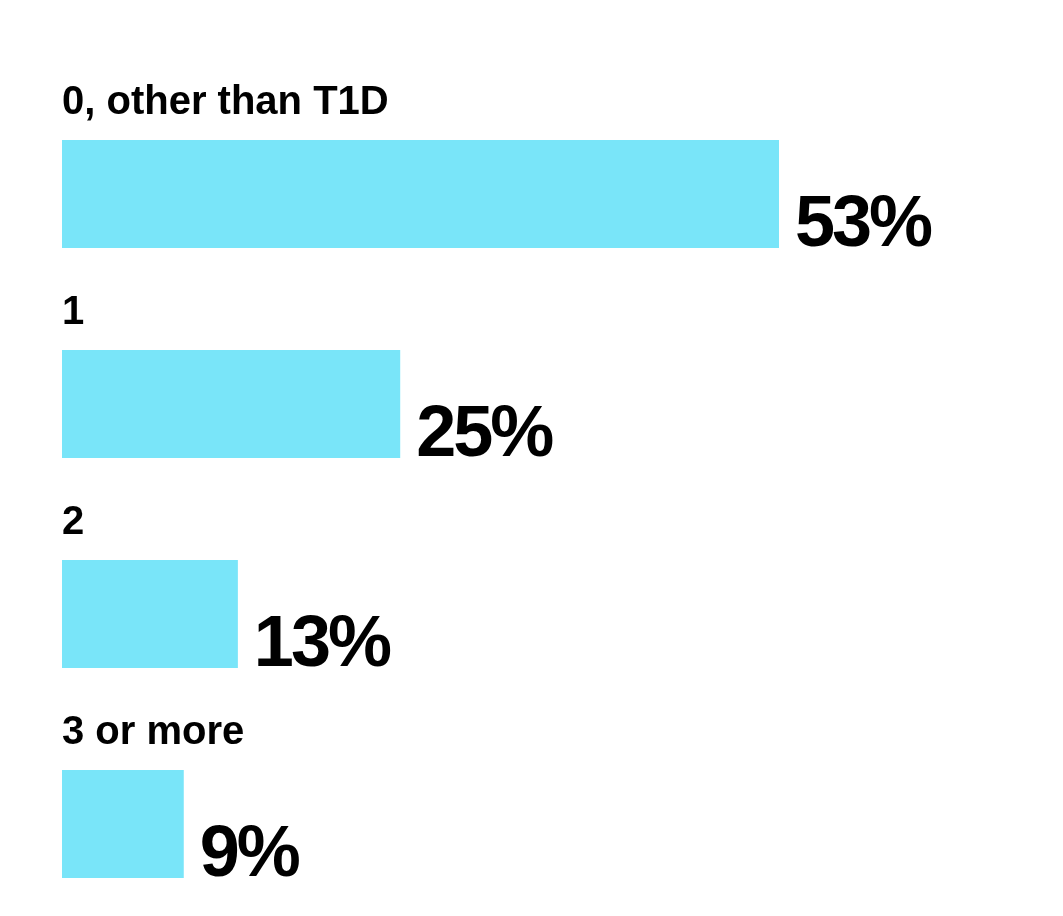 This screenshot has width=1063, height=916. Describe the element at coordinates (249, 851) in the screenshot. I see `data-label: 9%` at that location.